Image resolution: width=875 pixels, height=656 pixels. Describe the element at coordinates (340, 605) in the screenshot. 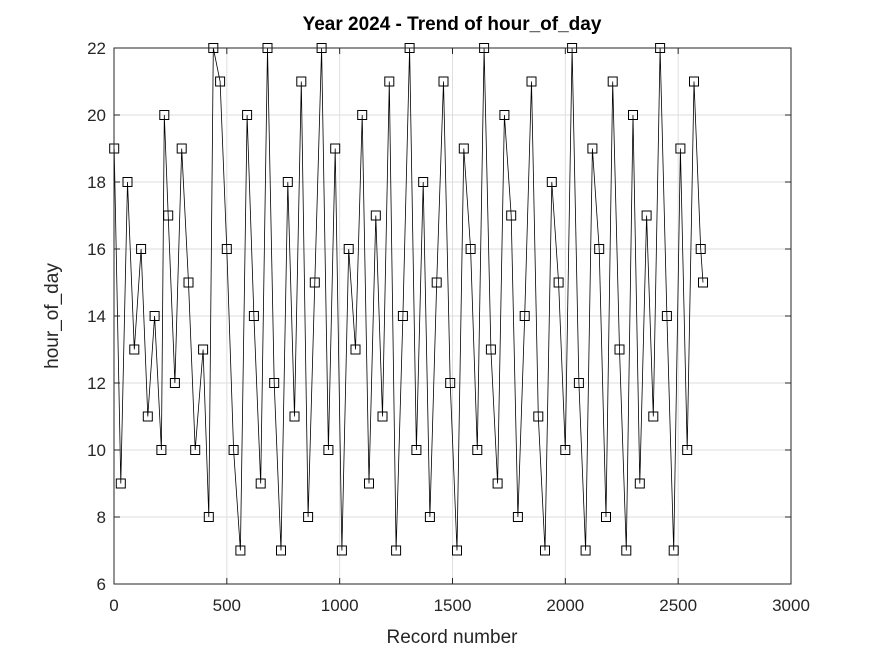

I see `x-tick-label: 1000` at that location.